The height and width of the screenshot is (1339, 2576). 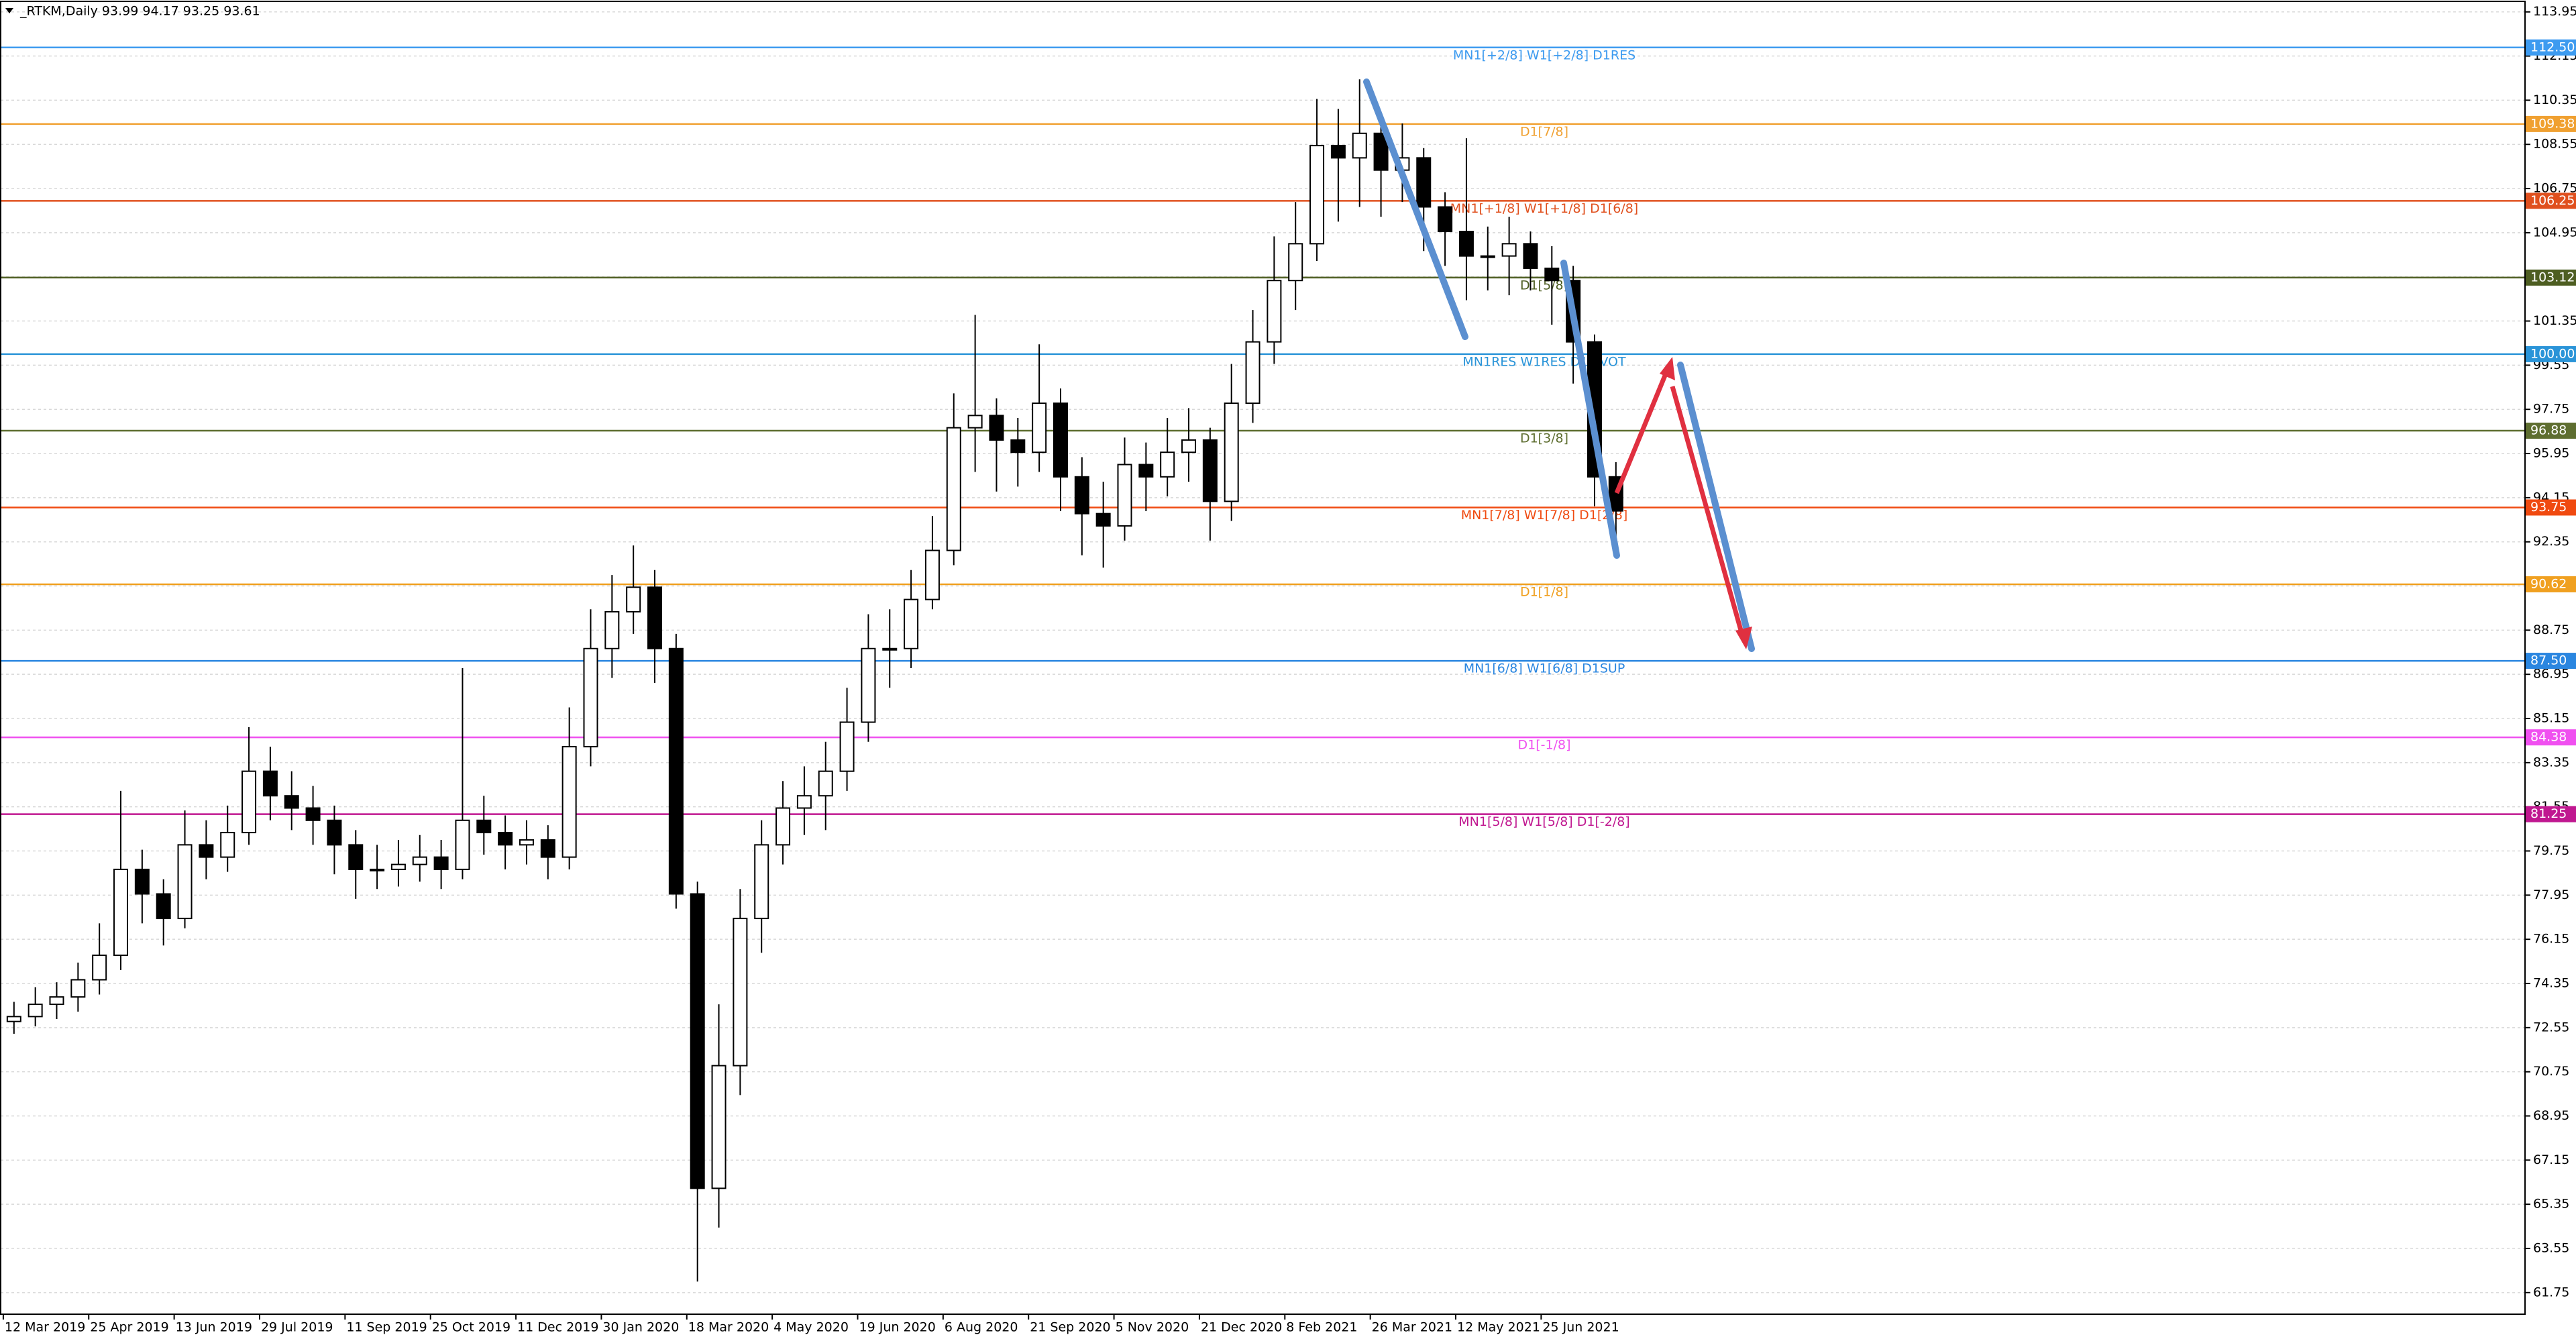 I want to click on price-label: 109.38, so click(x=2552, y=123).